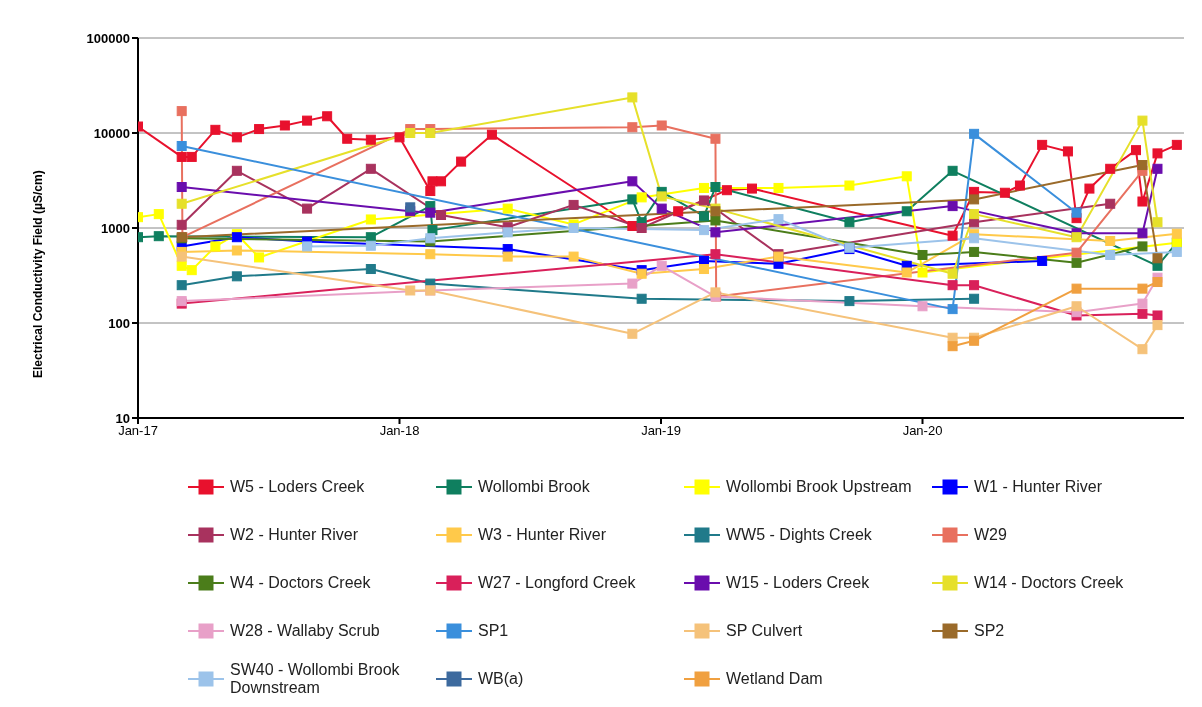 The image size is (1202, 707). Describe the element at coordinates (764, 631) in the screenshot. I see `legend-label: SP Culvert` at that location.